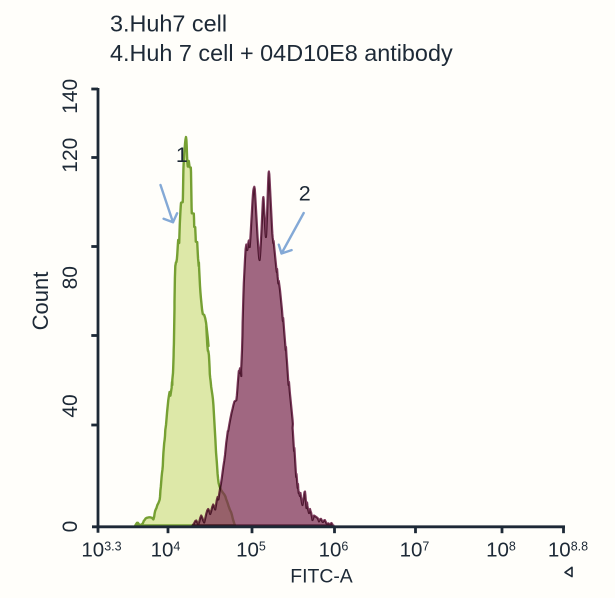 The width and height of the screenshot is (615, 598). I want to click on svg-text:4.Huh 7 cell + 04D10E8 antibod: 4.Huh 7 cell + 04D10E8 antibody, so click(281, 53).